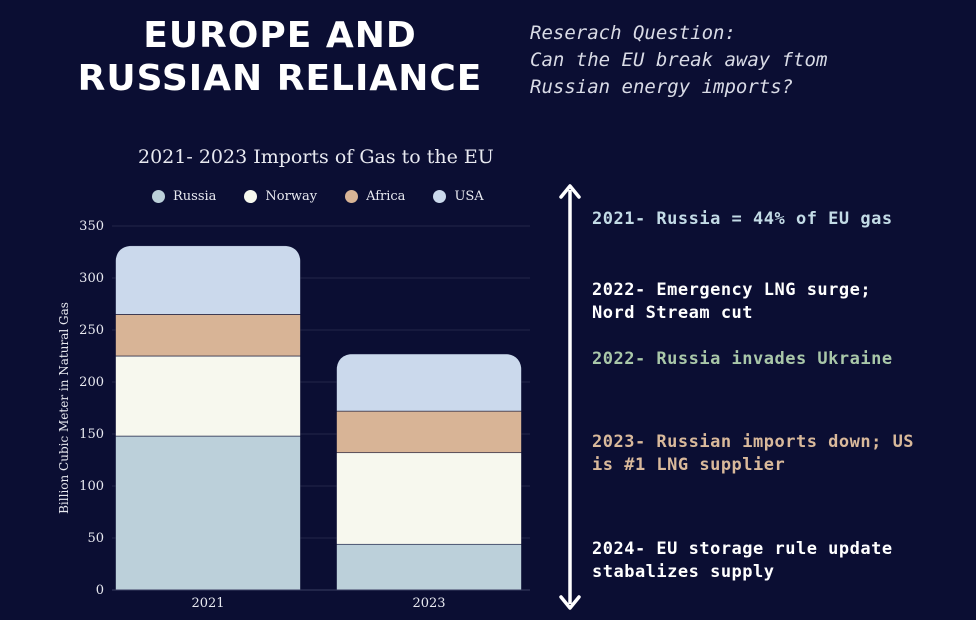 This screenshot has width=976, height=620. What do you see at coordinates (64, 408) in the screenshot?
I see `y-axis-label: Billion Cubic Meter in Natural Gas` at bounding box center [64, 408].